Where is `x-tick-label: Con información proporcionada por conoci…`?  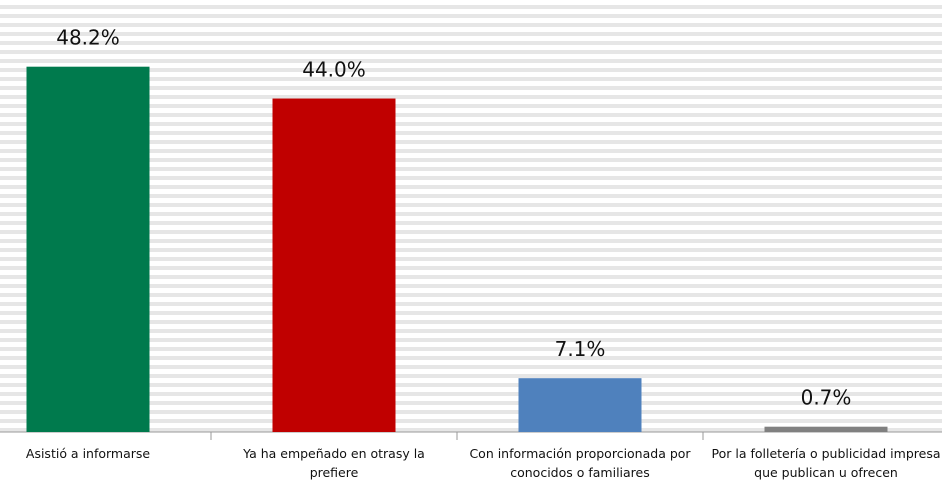 x-tick-label: Con información proporcionada por conoci… is located at coordinates (580, 463).